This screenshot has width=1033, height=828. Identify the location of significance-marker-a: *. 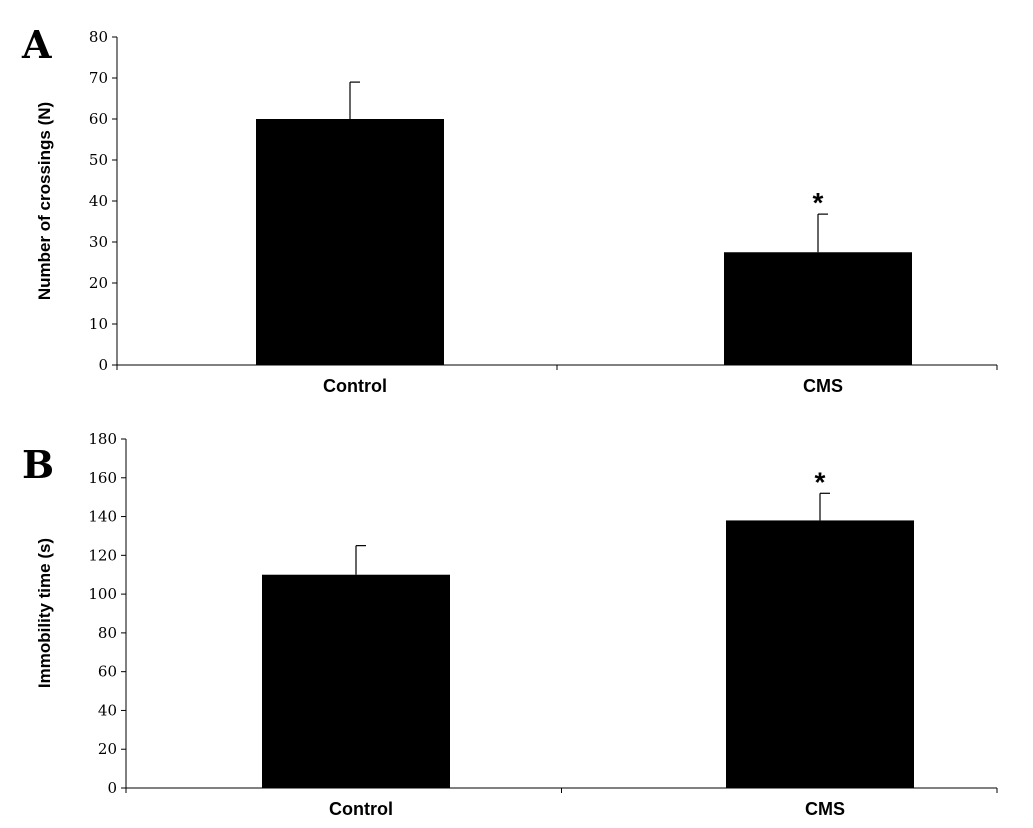
(818, 202).